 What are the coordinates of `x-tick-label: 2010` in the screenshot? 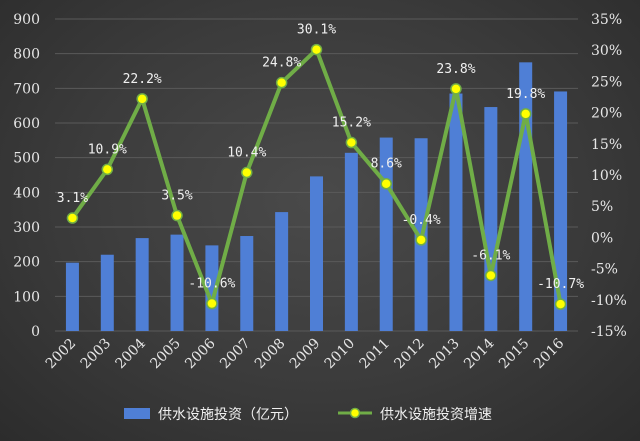 It's located at (340, 354).